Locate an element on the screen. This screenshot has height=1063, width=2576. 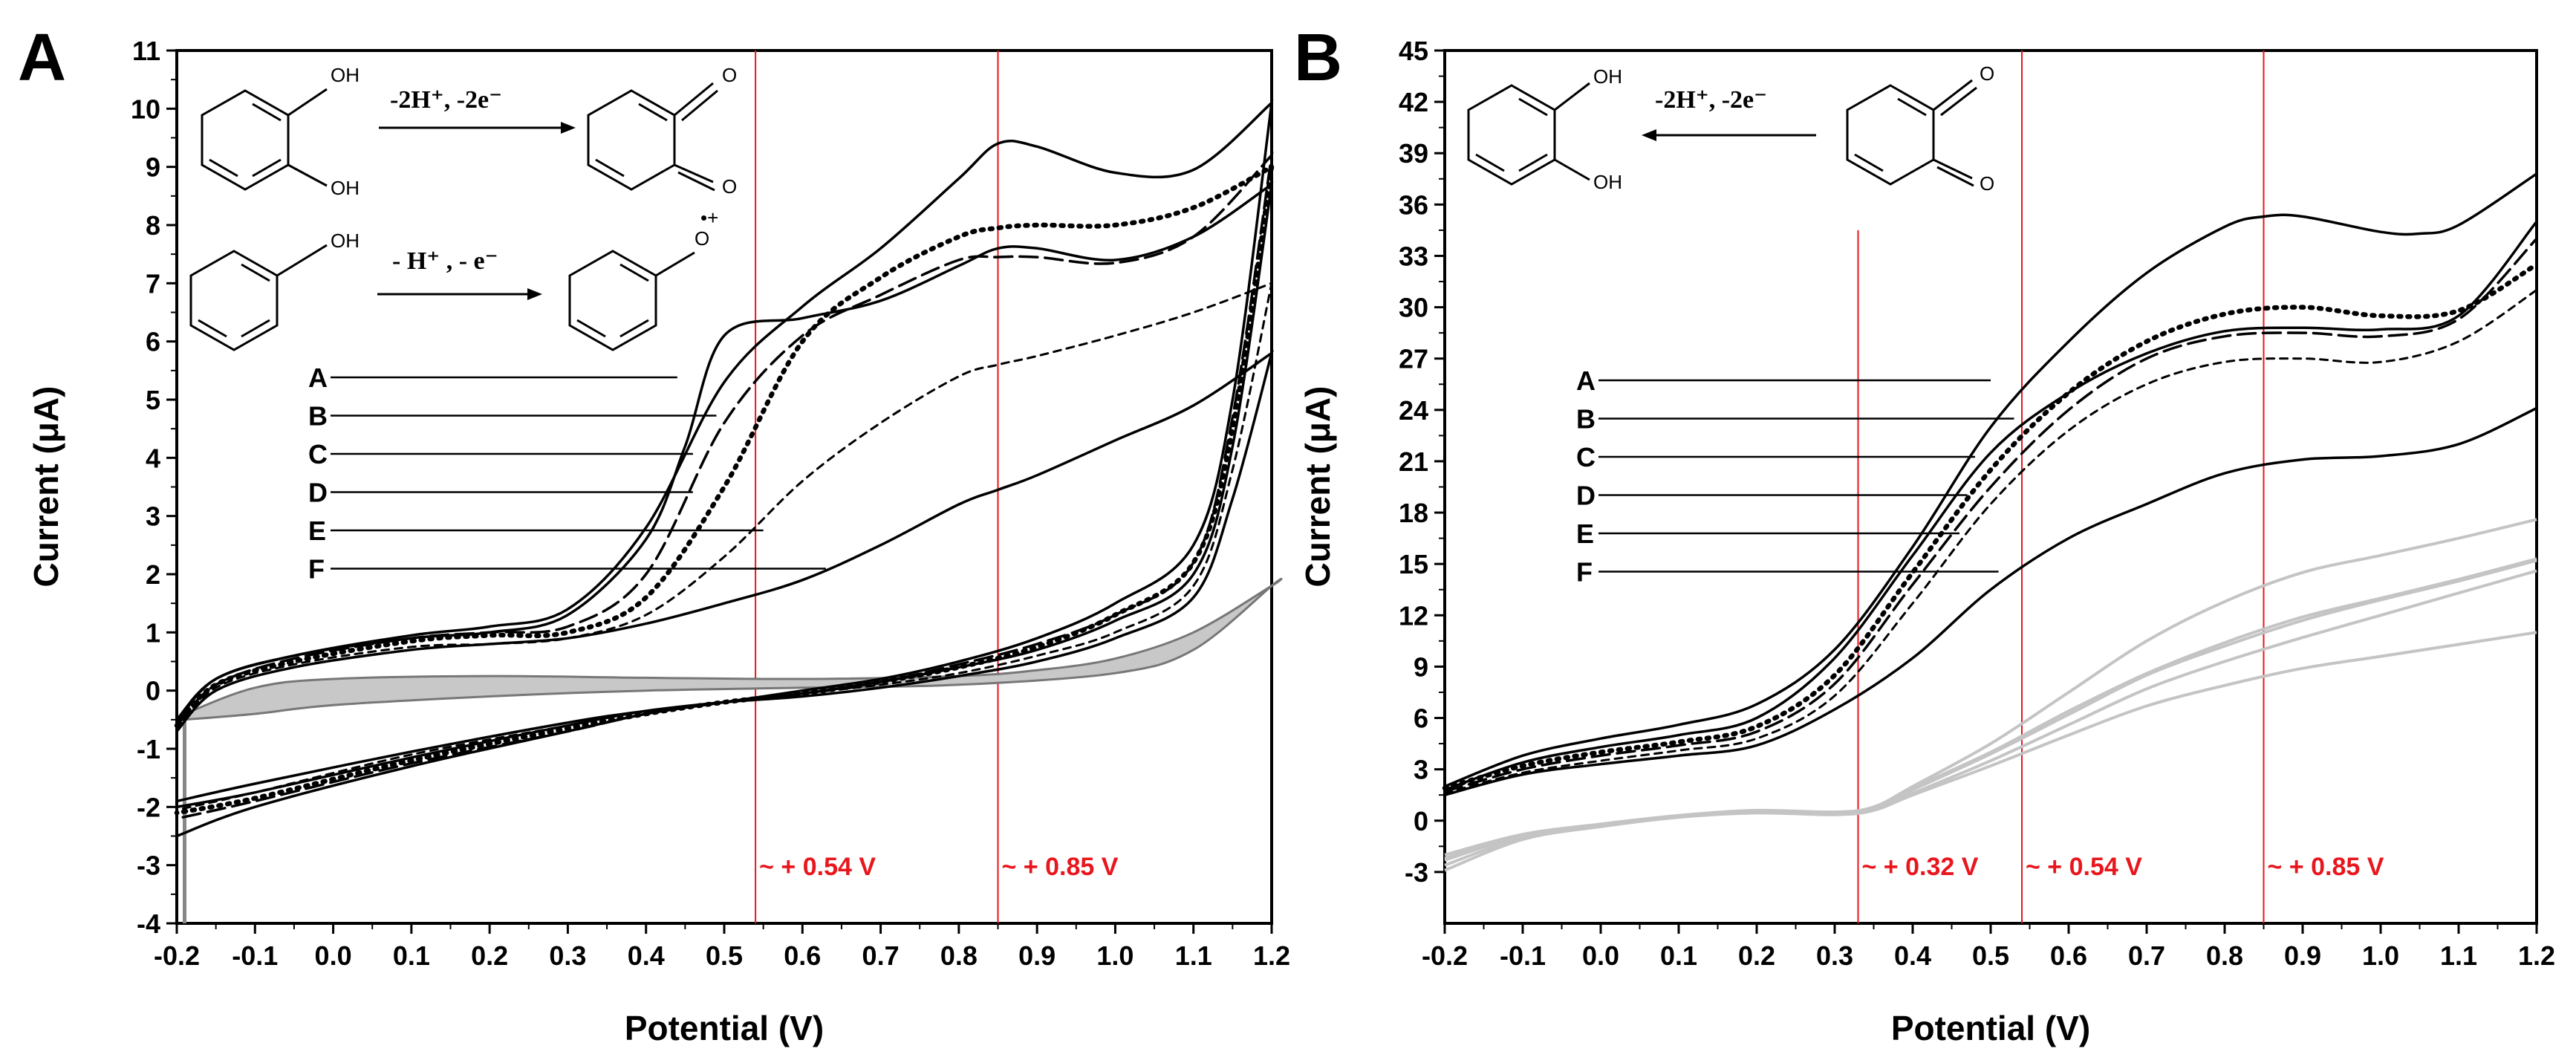
panel-a-y-tick-label: -3 is located at coordinates (148, 866).